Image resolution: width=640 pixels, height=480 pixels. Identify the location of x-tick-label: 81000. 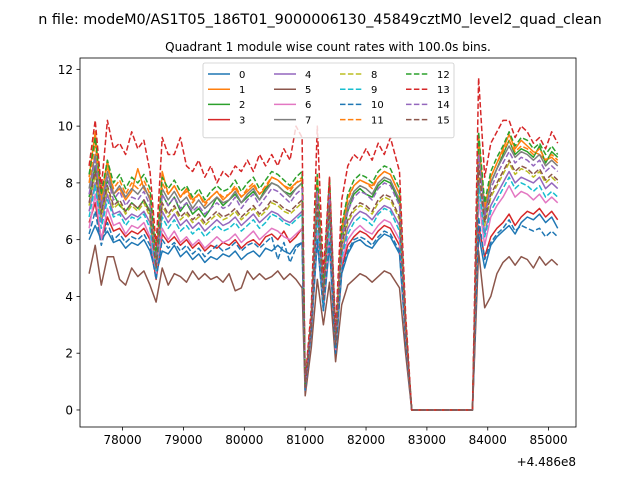
(305, 440).